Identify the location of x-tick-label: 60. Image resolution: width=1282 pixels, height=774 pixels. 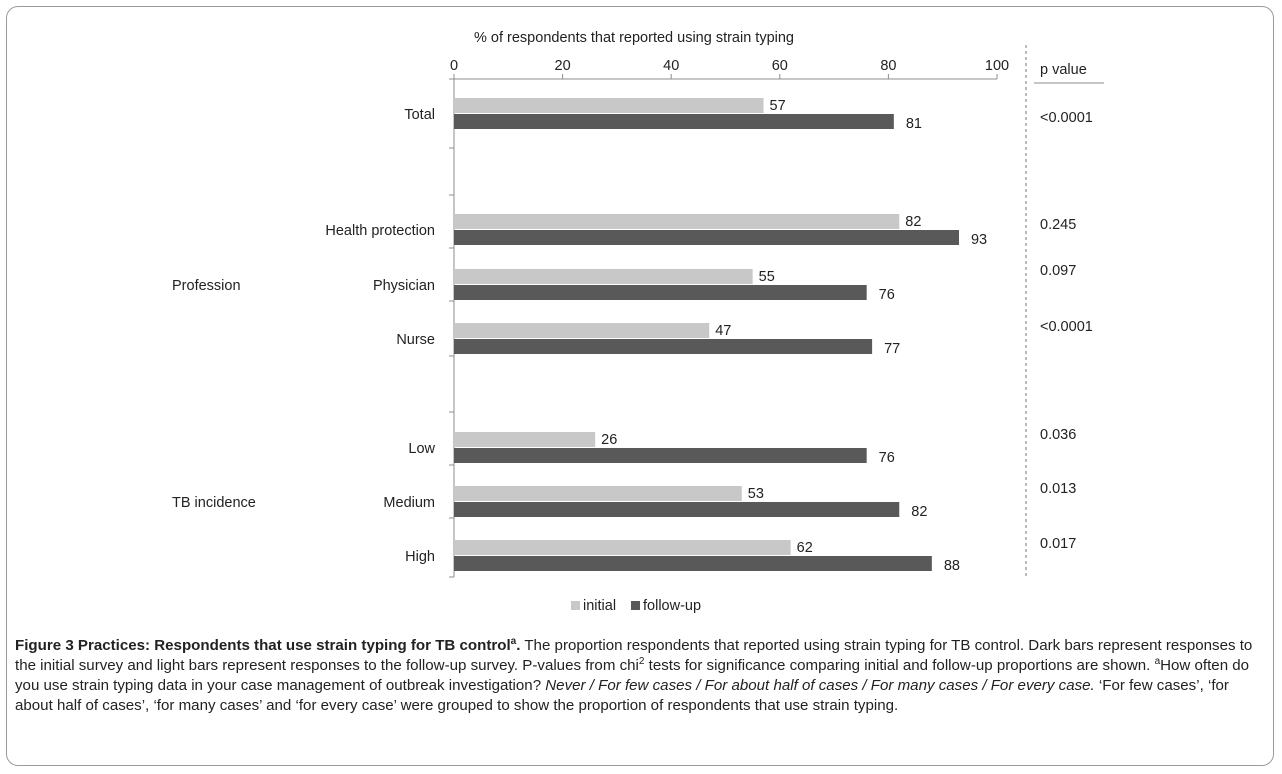
(780, 66).